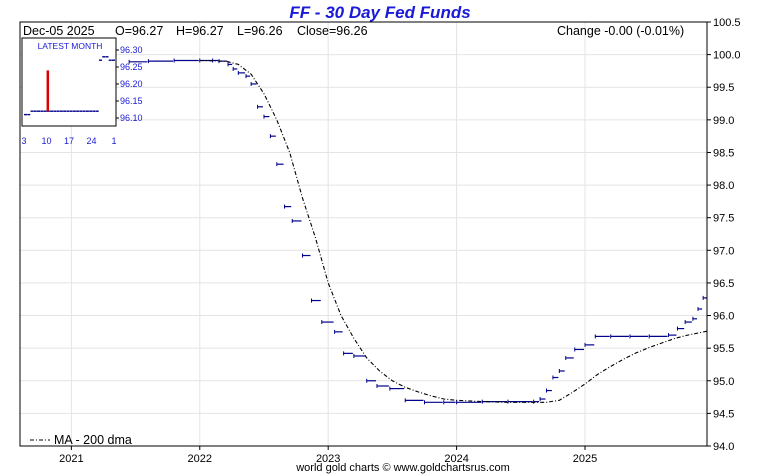 The width and height of the screenshot is (760, 475). Describe the element at coordinates (723, 121) in the screenshot. I see `y-tick-label: 99.0` at that location.